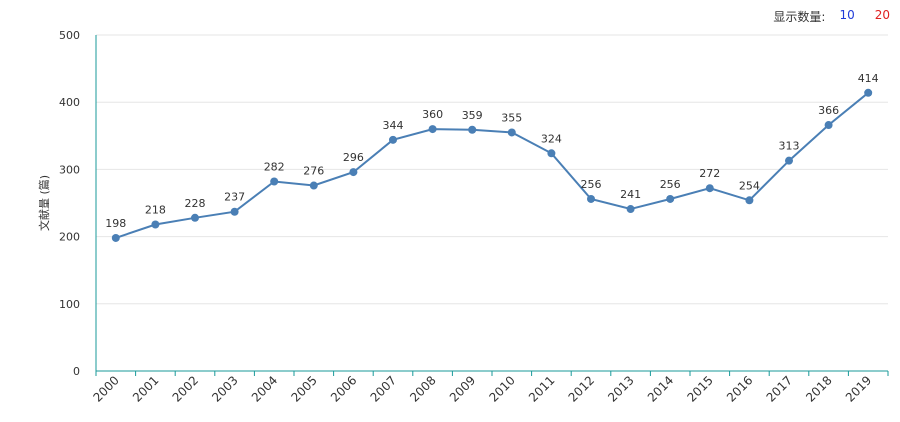  What do you see at coordinates (69, 304) in the screenshot?
I see `y-tick-label: 100` at bounding box center [69, 304].